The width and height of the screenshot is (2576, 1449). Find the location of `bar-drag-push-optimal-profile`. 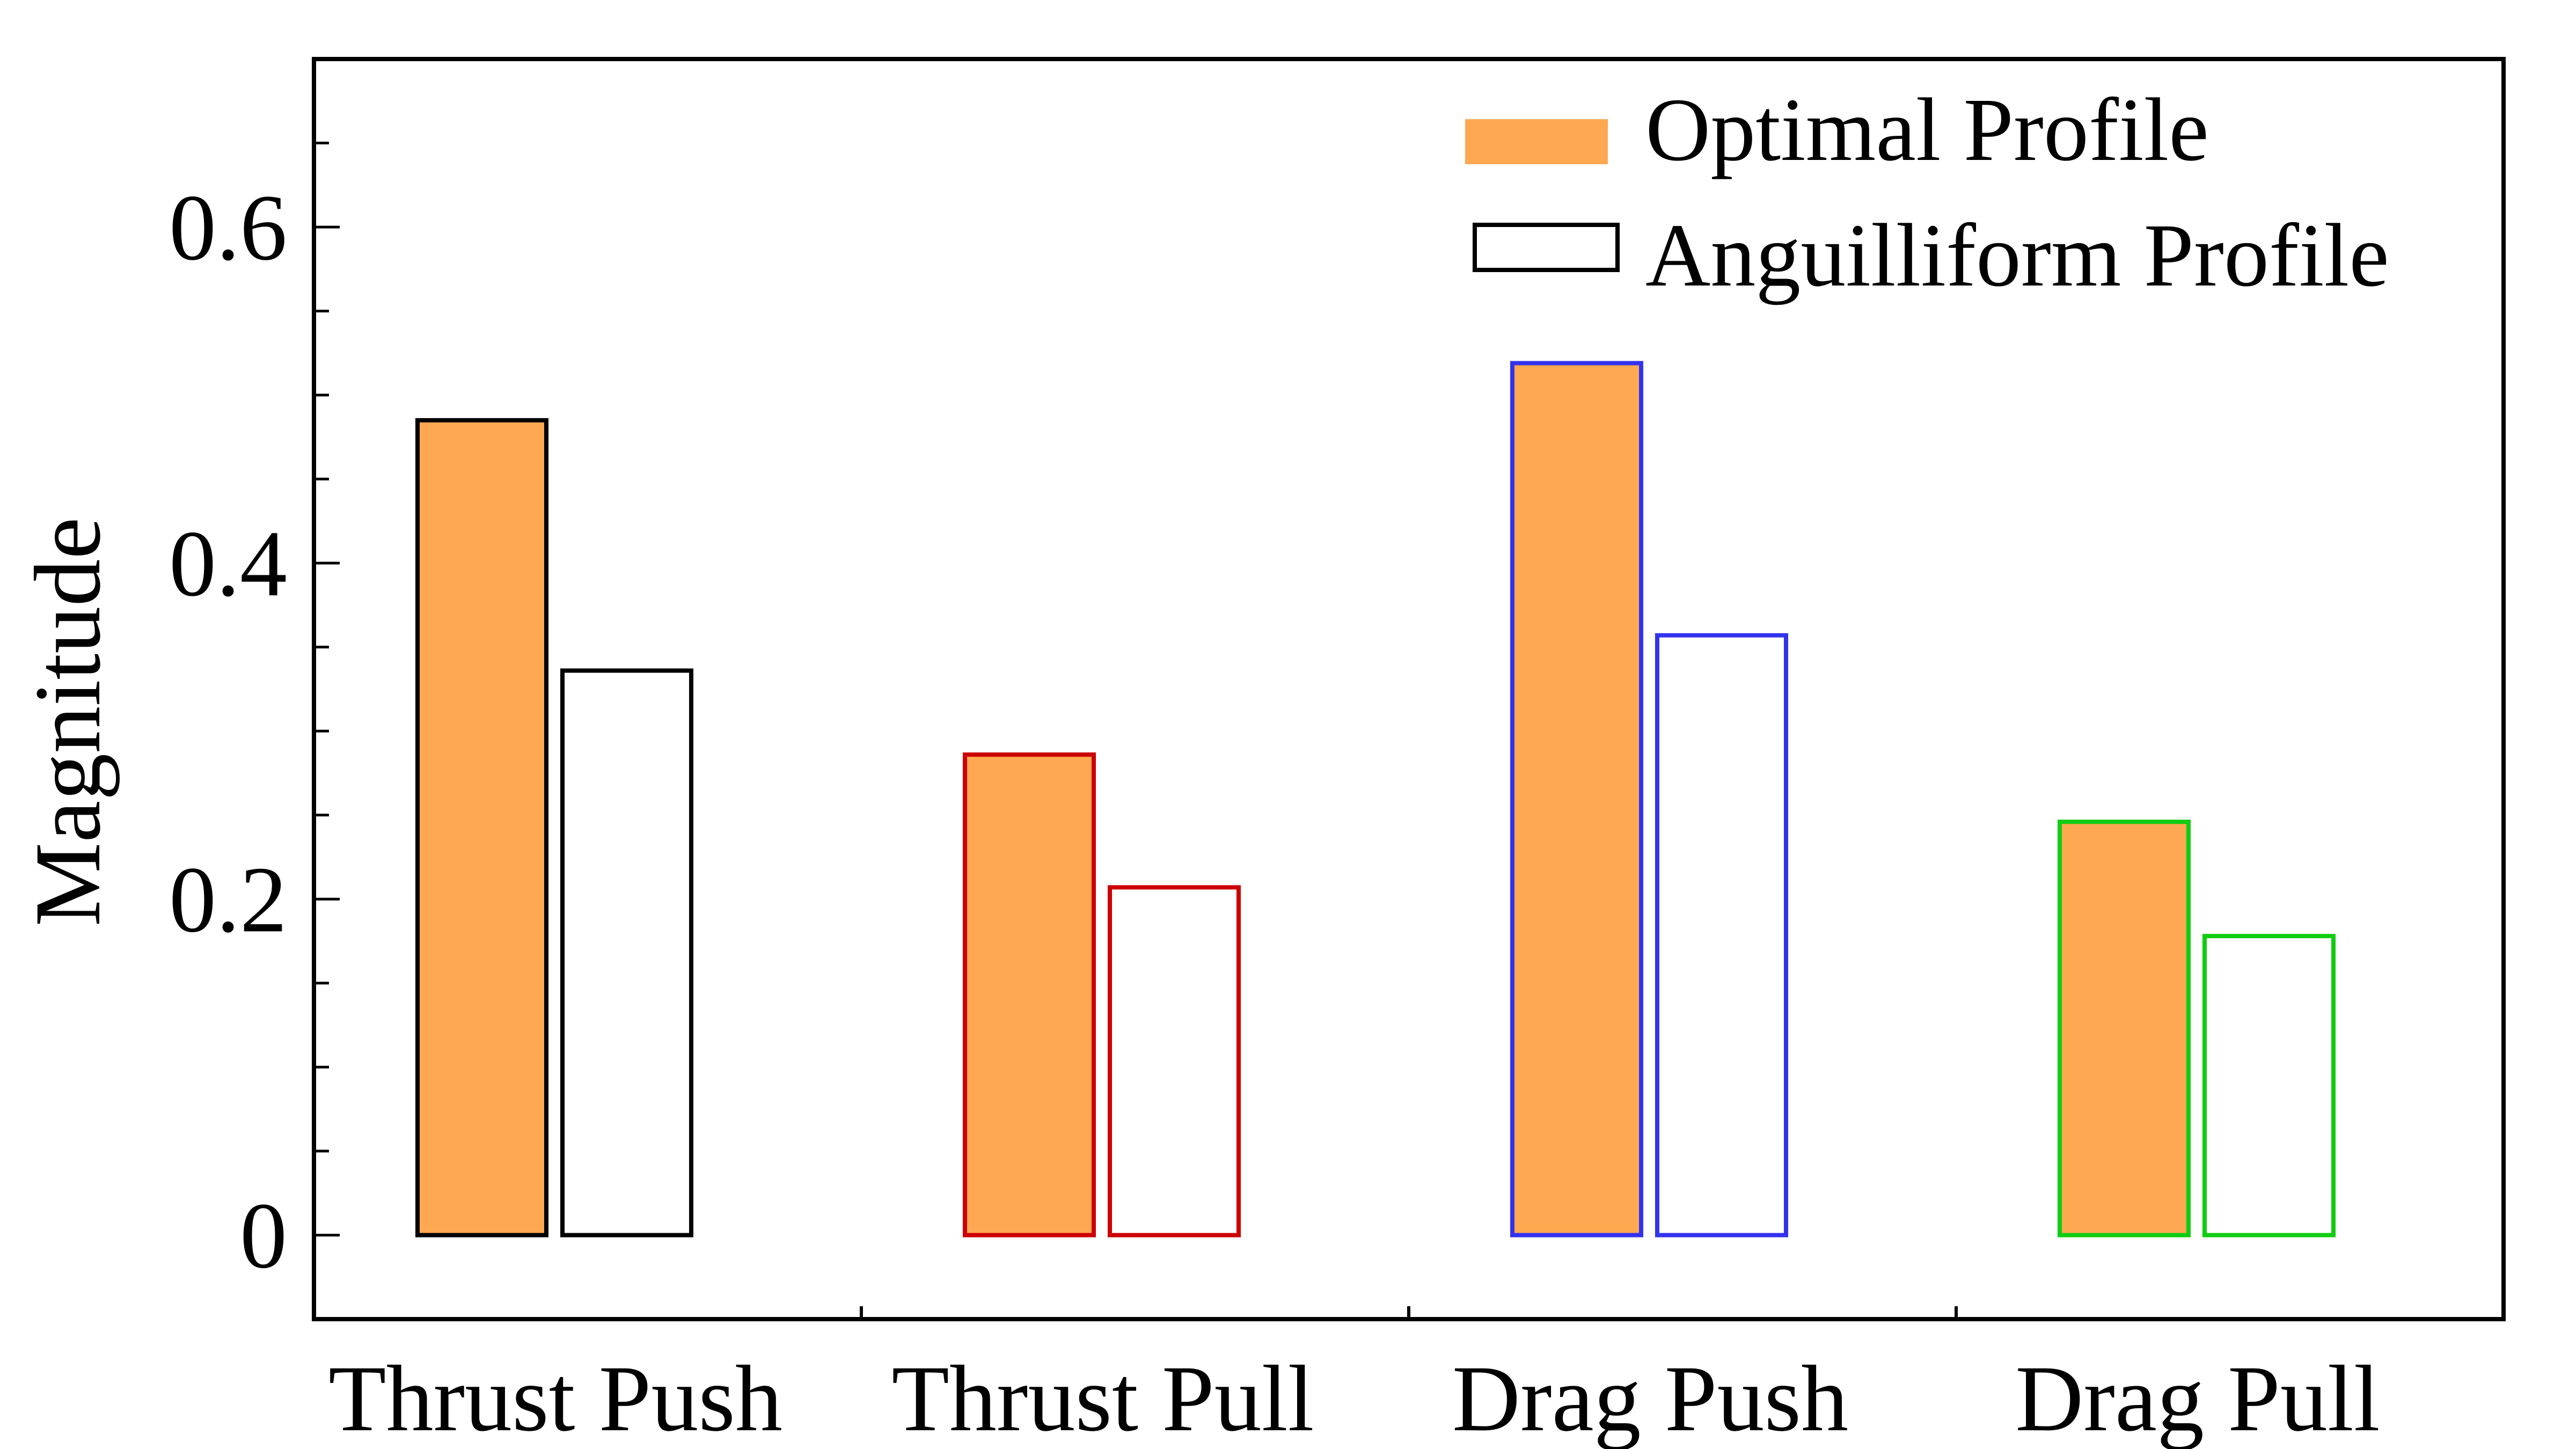

bar-drag-push-optimal-profile is located at coordinates (1576, 799).